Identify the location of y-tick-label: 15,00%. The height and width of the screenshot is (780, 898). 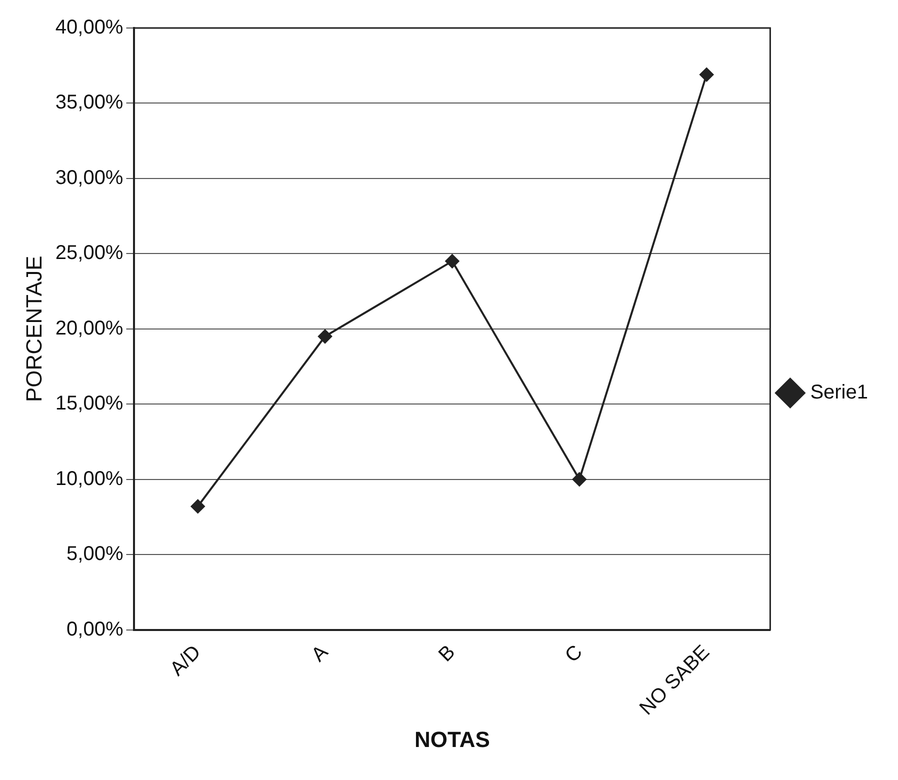
(89, 403).